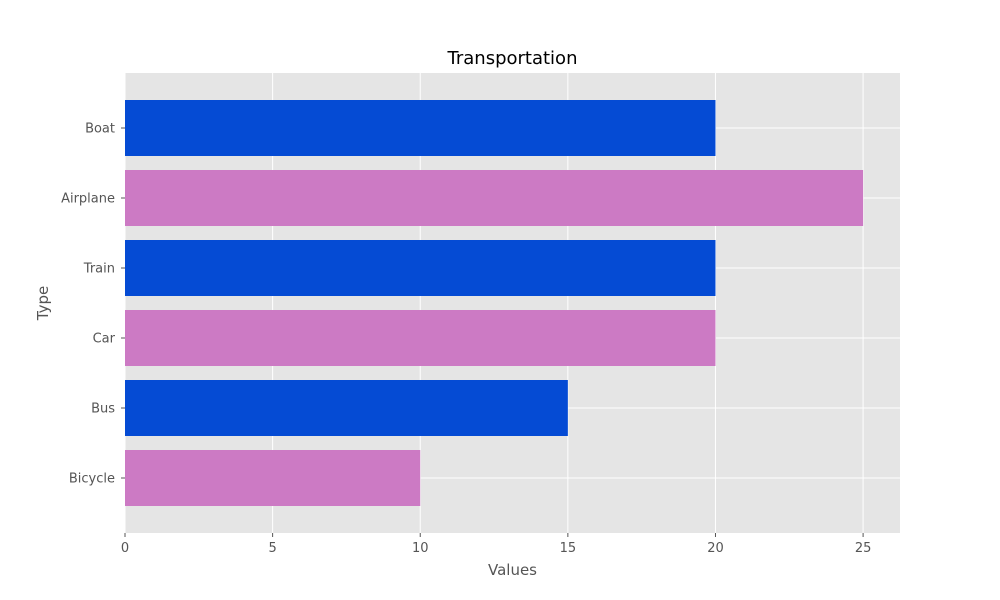  What do you see at coordinates (512, 58) in the screenshot?
I see `chart-title: Transportation` at bounding box center [512, 58].